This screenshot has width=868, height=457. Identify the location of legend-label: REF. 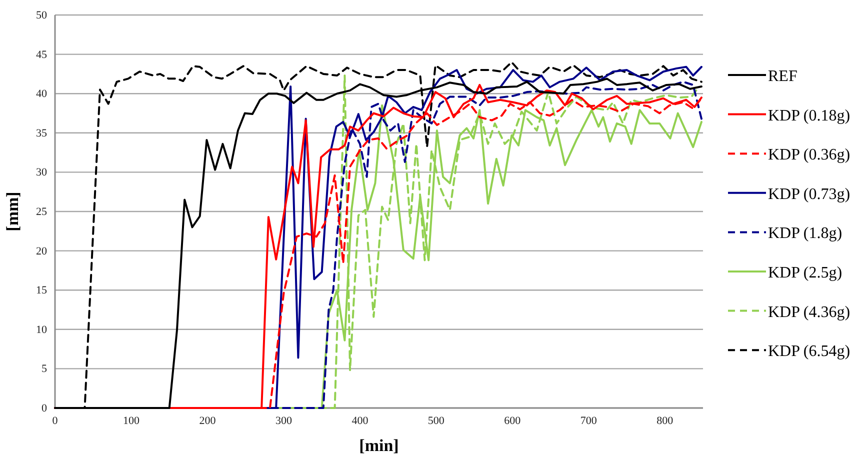
(783, 76).